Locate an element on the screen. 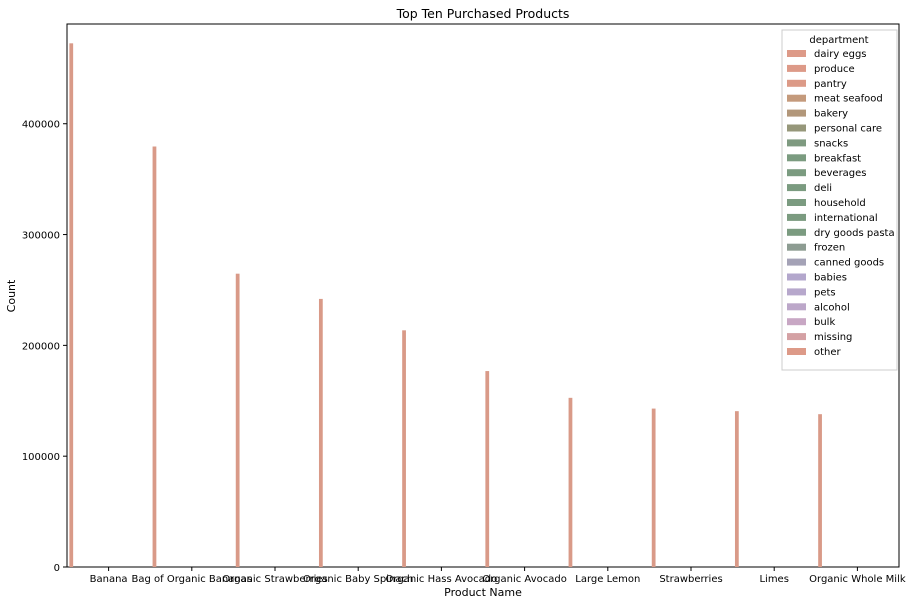  legend-label: pantry is located at coordinates (830, 84).